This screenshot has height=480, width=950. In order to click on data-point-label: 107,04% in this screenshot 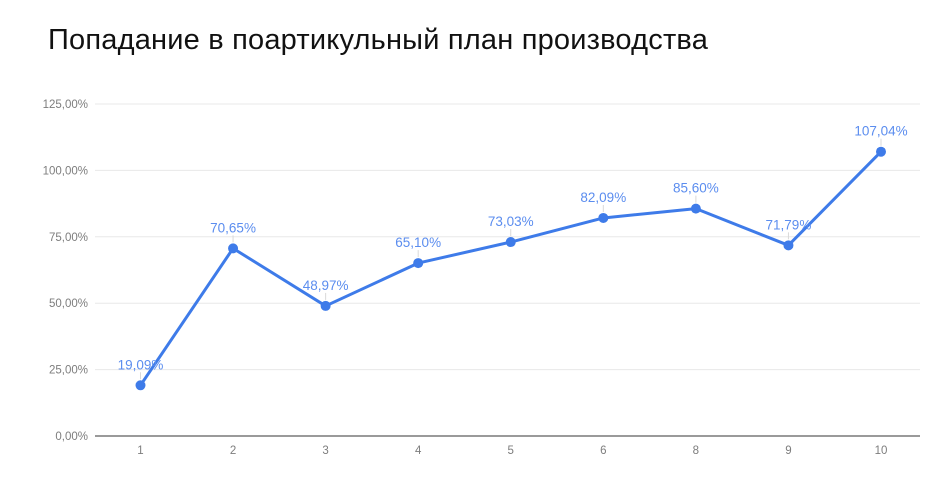, I will do `click(880, 131)`.